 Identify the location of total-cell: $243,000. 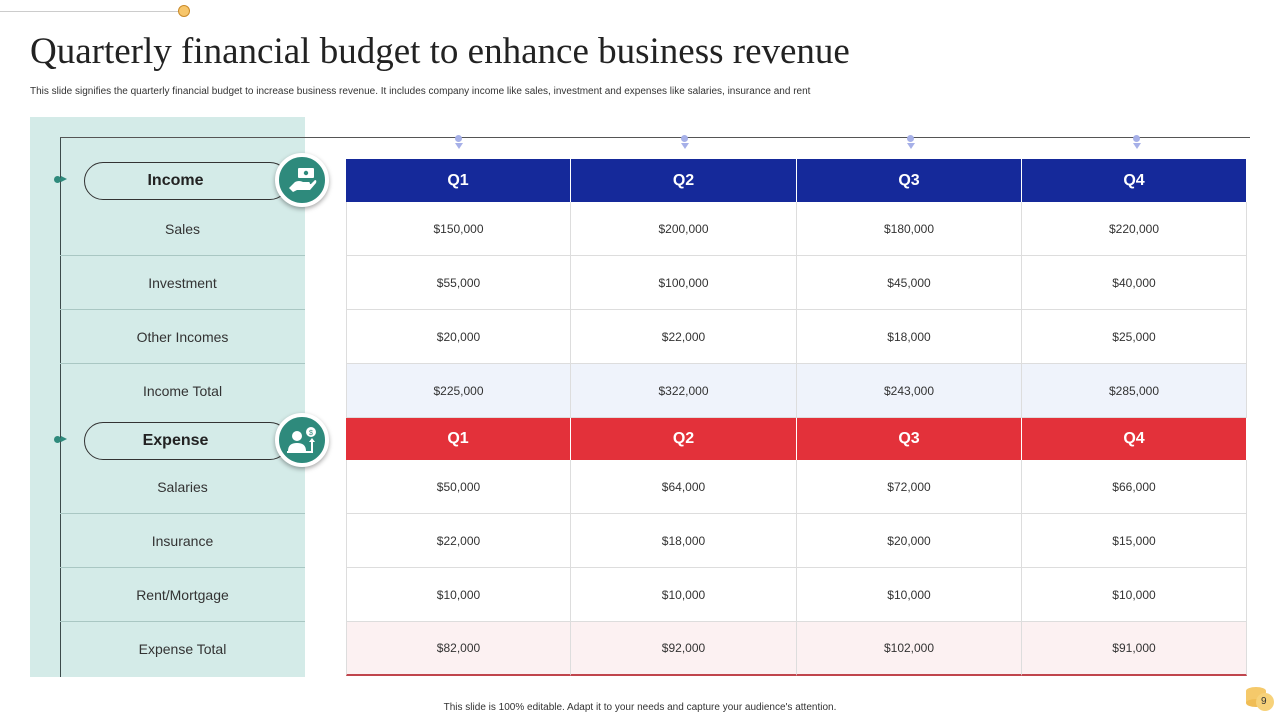
(909, 391).